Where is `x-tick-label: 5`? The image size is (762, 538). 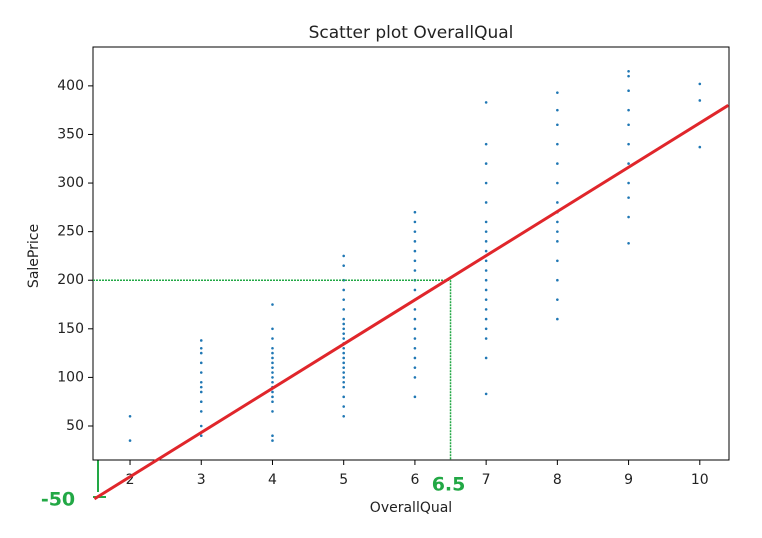 x-tick-label: 5 is located at coordinates (343, 480).